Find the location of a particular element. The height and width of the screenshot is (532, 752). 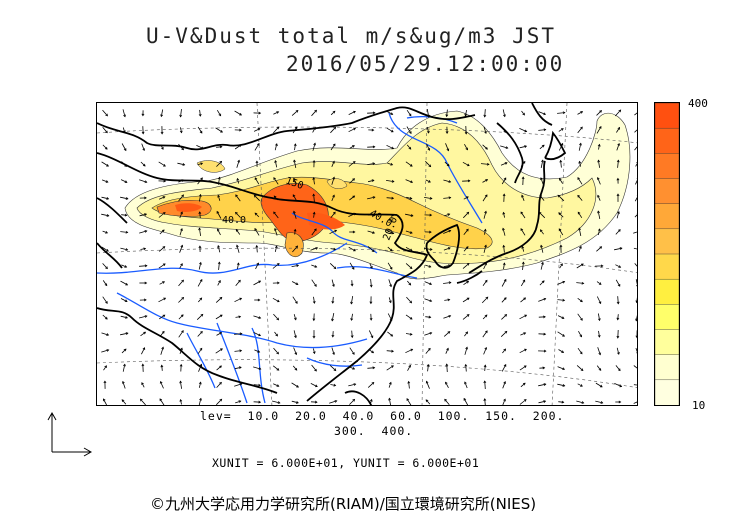

copyright-credit: ©九州大学応用力学研究所(RIAM)/国立環境研究所(NIES) is located at coordinates (343, 504).